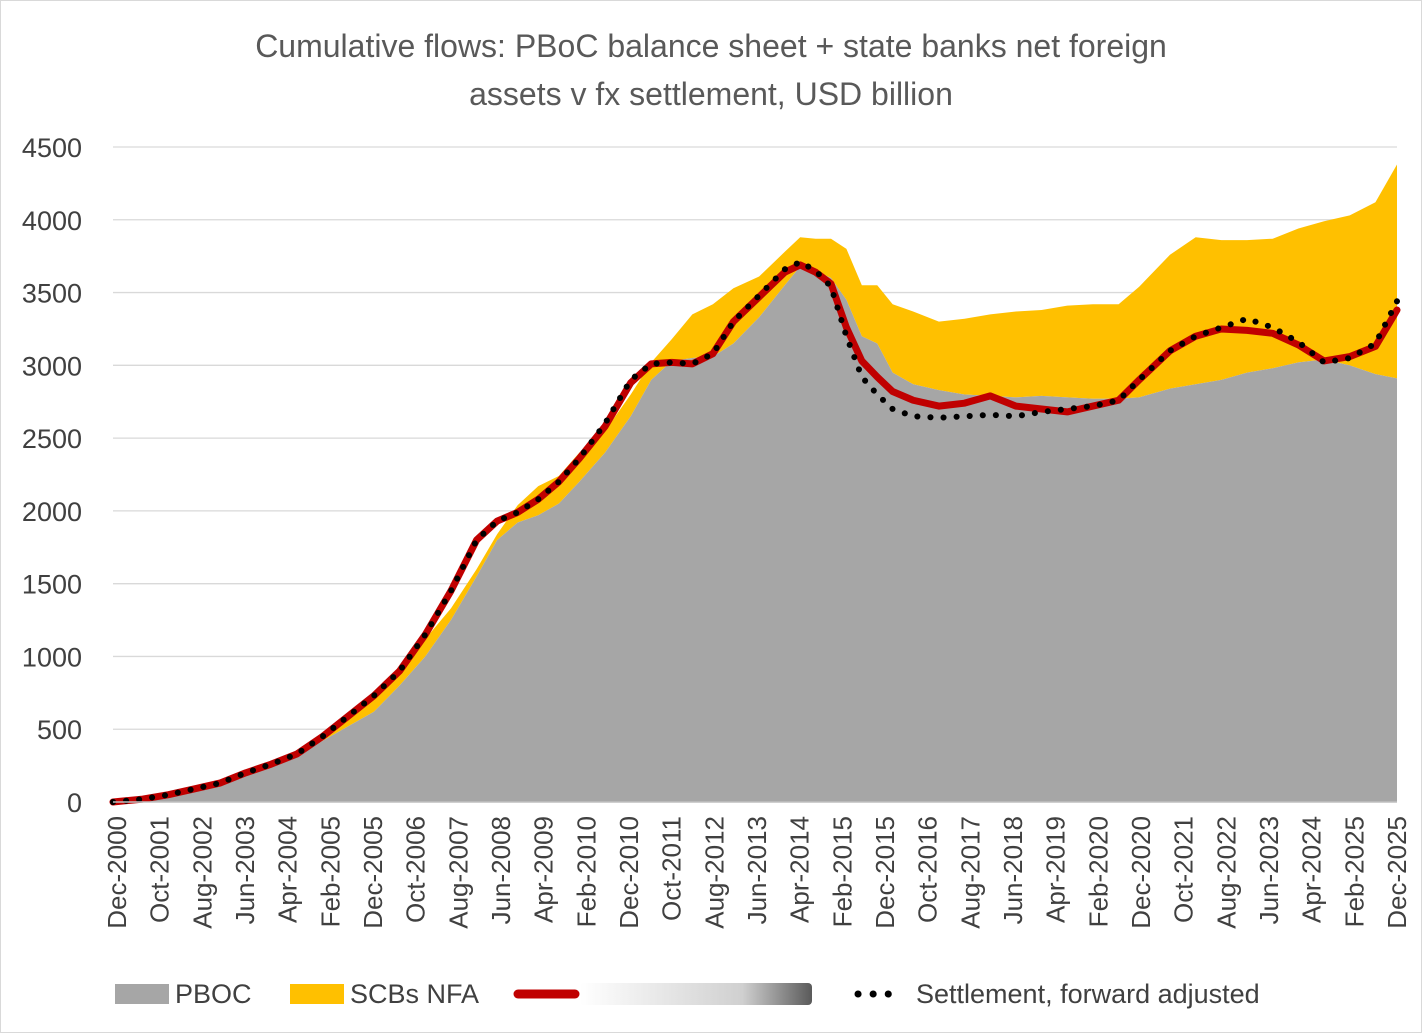 The width and height of the screenshot is (1422, 1033). What do you see at coordinates (1088, 994) in the screenshot?
I see `legend-label-forward-adjusted: Settlement, forward adjusted` at bounding box center [1088, 994].